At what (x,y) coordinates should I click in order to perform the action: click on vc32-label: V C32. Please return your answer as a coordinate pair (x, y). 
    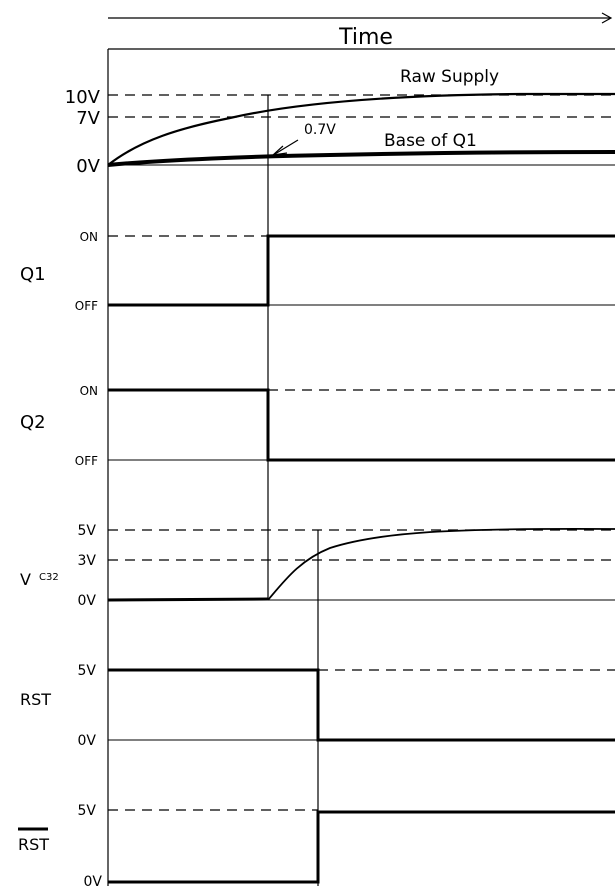
    Looking at the image, I should click on (39, 579).